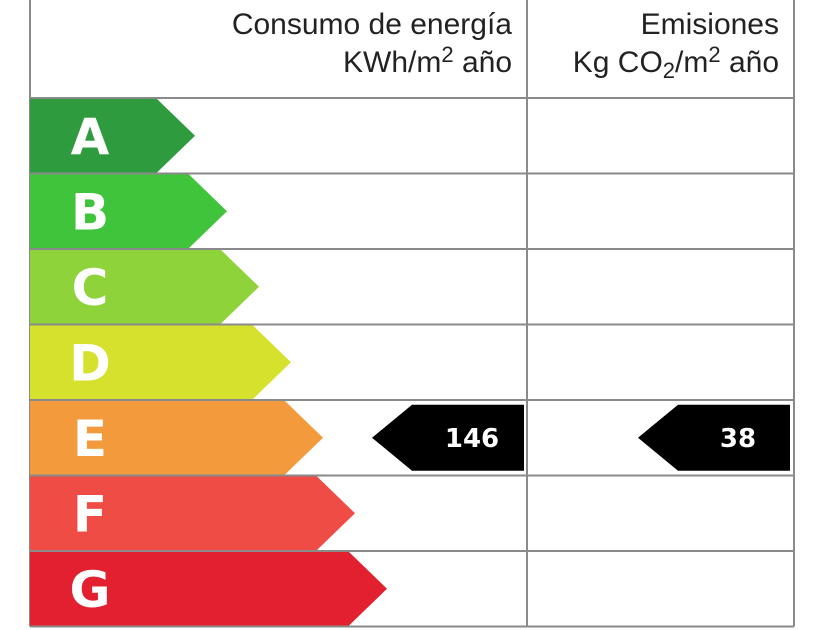 The height and width of the screenshot is (630, 840). Describe the element at coordinates (90, 439) in the screenshot. I see `class-label-e: E` at that location.